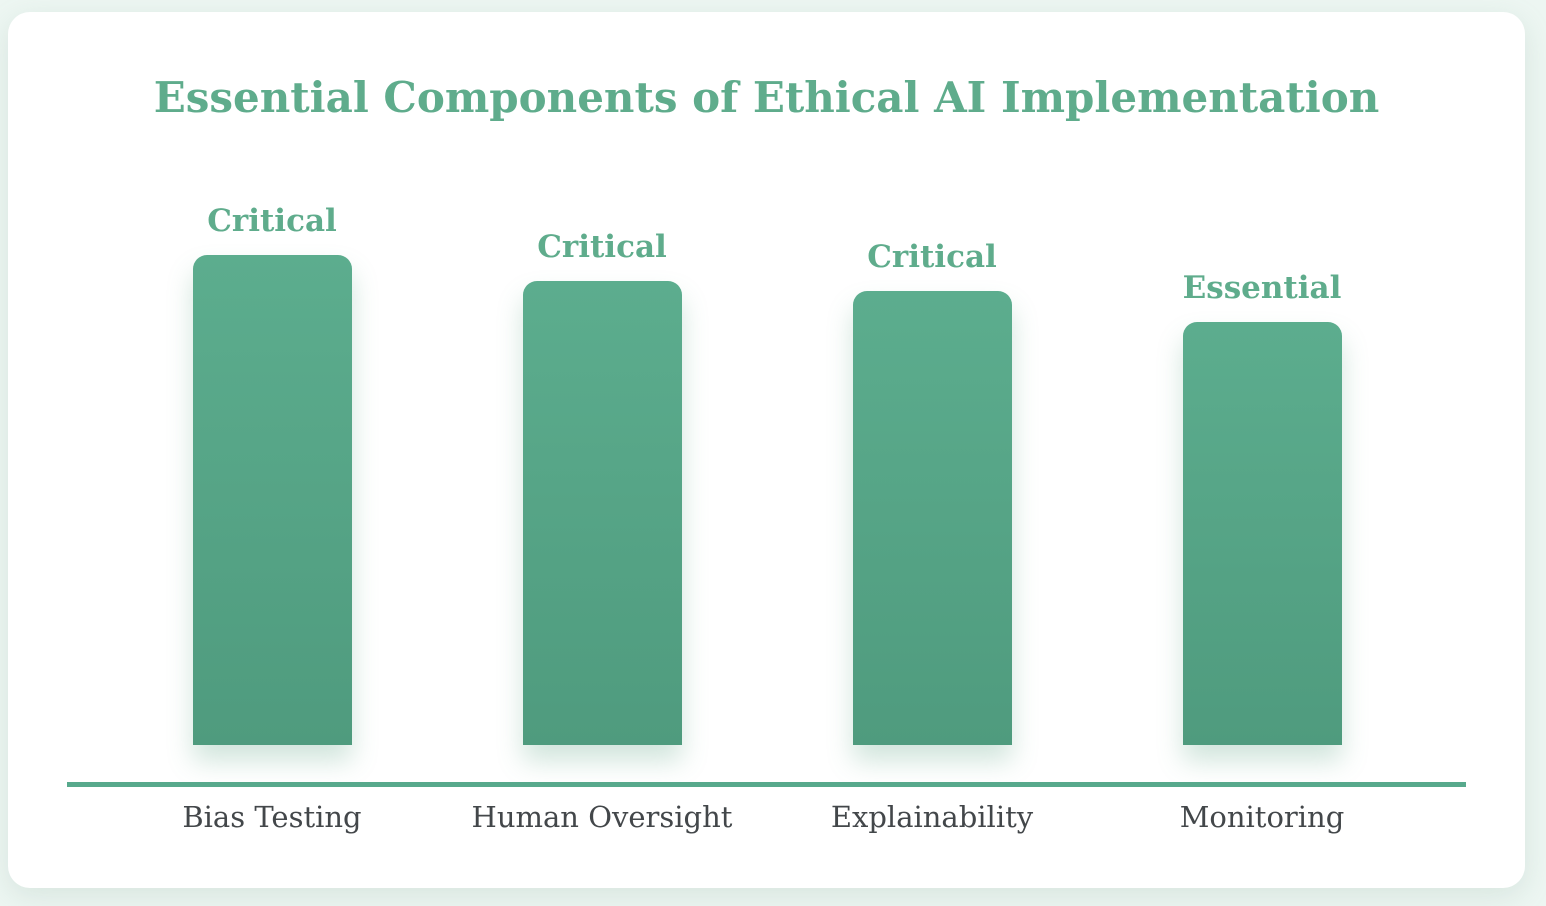 The image size is (1546, 906). What do you see at coordinates (272, 817) in the screenshot?
I see `category-label-bias-testing: Bias Testing` at bounding box center [272, 817].